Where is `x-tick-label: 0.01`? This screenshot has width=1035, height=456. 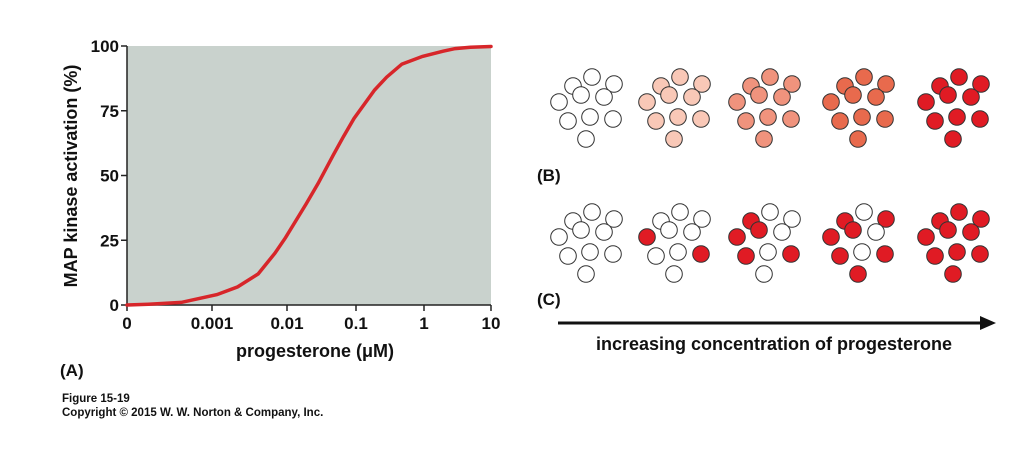
x-tick-label: 0.01 is located at coordinates (286, 323).